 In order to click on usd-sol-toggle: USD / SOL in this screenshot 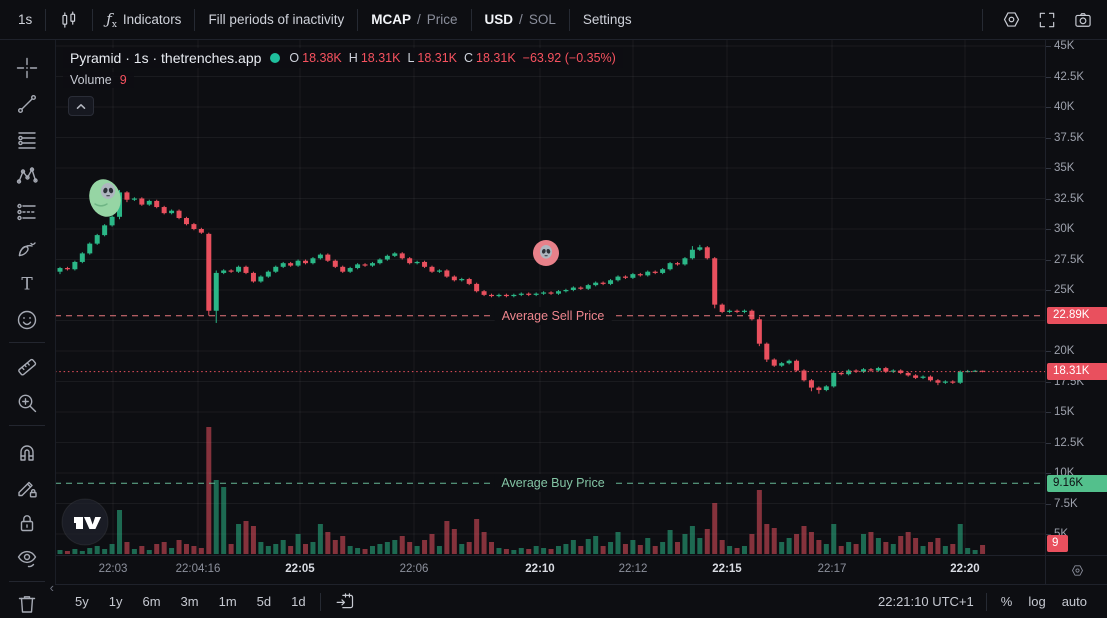, I will do `click(520, 20)`.